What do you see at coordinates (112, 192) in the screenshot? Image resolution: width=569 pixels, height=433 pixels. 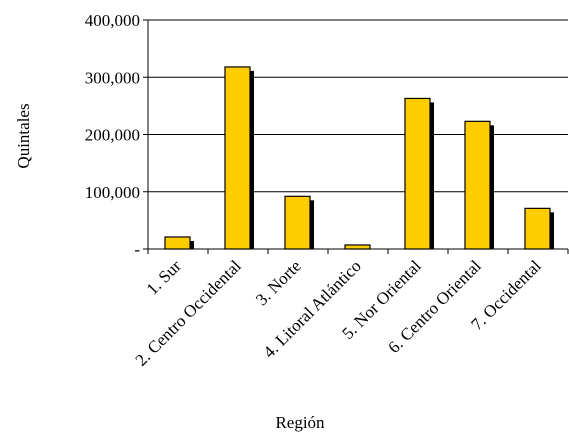 I see `y-tick-label: 100,000` at bounding box center [112, 192].